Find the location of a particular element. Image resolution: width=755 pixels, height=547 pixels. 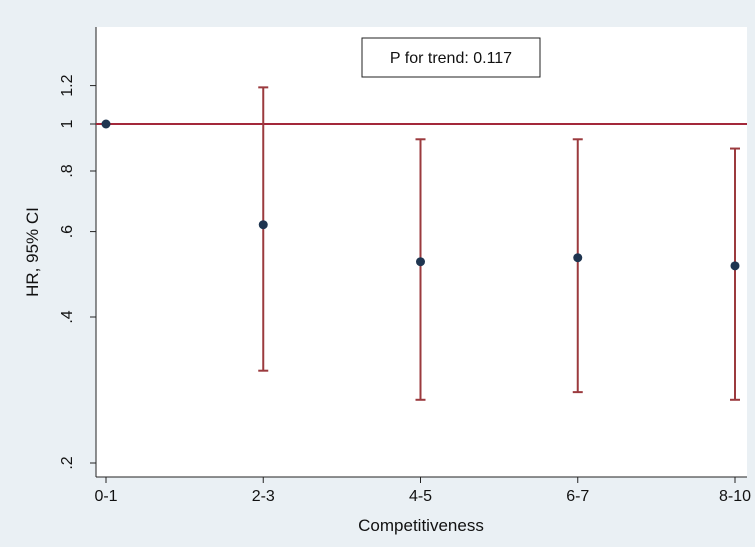

annotation-box: P for trend: 0.117 is located at coordinates (451, 57).